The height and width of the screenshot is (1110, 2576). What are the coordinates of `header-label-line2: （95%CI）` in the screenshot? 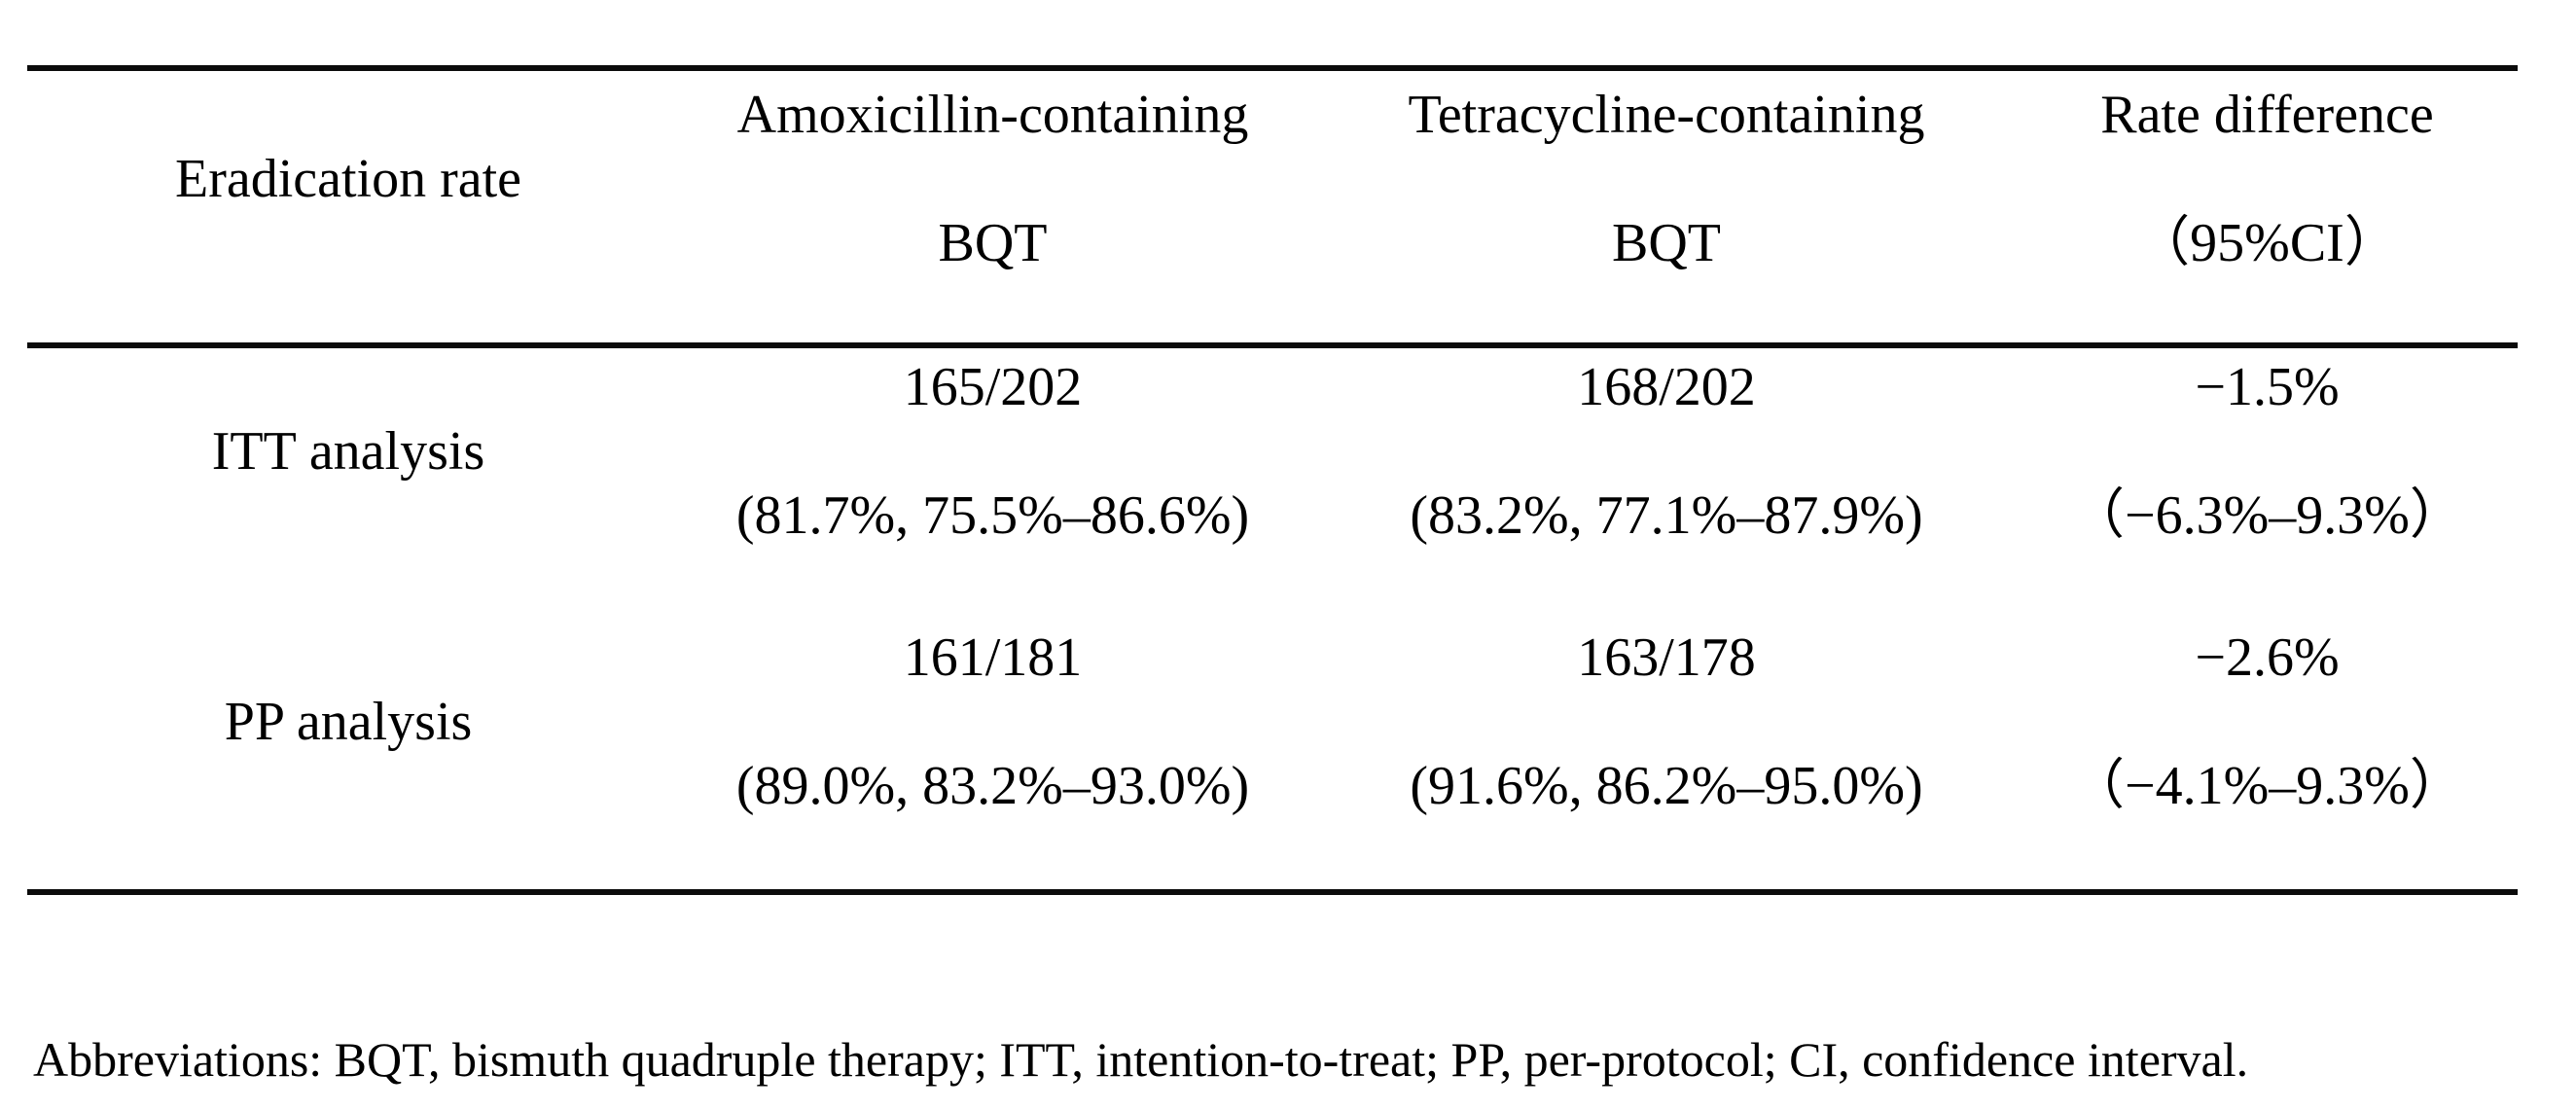 It's located at (2267, 243).